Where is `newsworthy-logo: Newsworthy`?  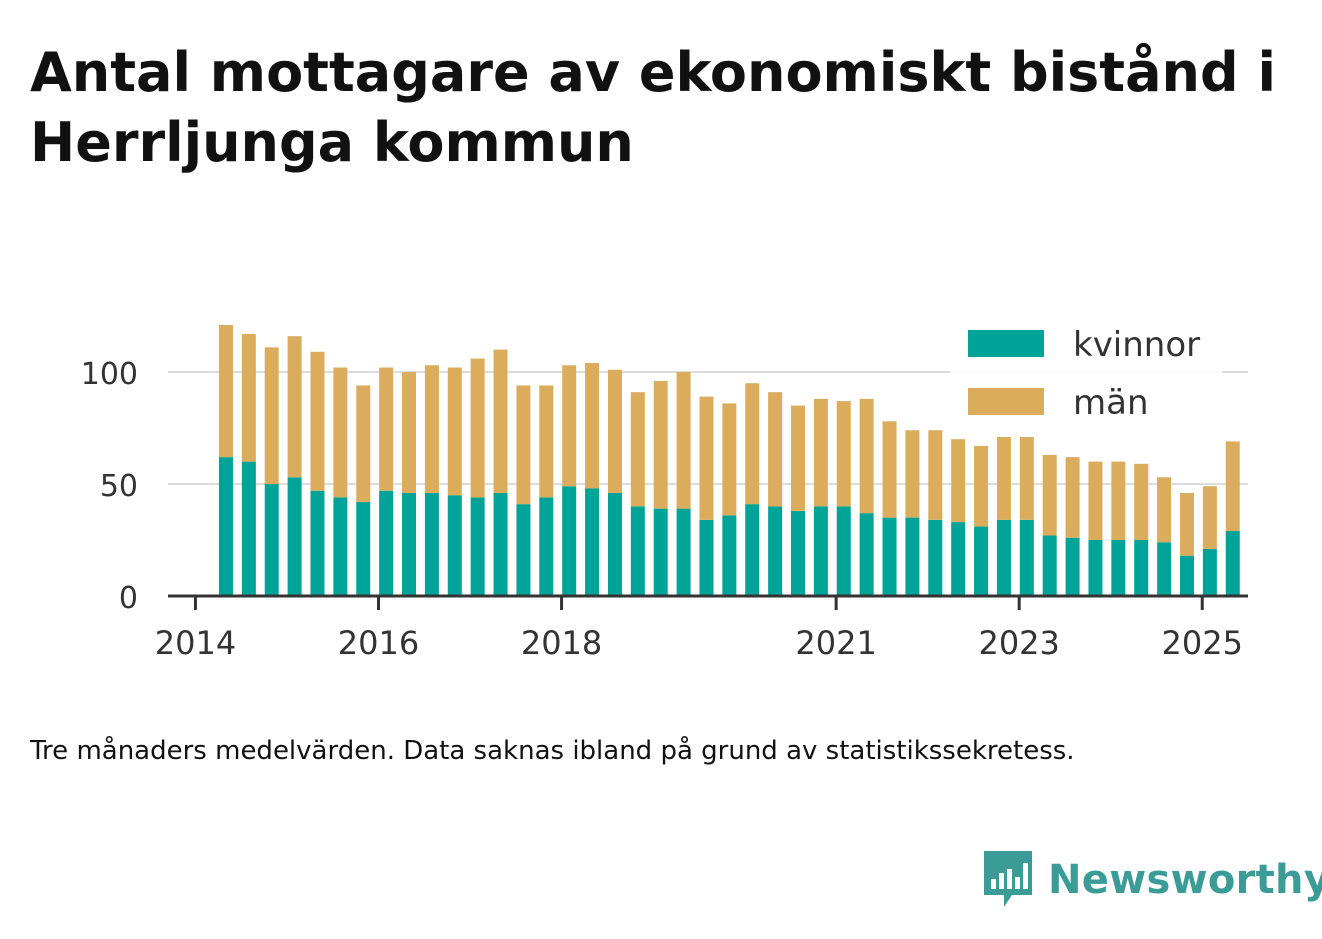 newsworthy-logo: Newsworthy is located at coordinates (1152, 880).